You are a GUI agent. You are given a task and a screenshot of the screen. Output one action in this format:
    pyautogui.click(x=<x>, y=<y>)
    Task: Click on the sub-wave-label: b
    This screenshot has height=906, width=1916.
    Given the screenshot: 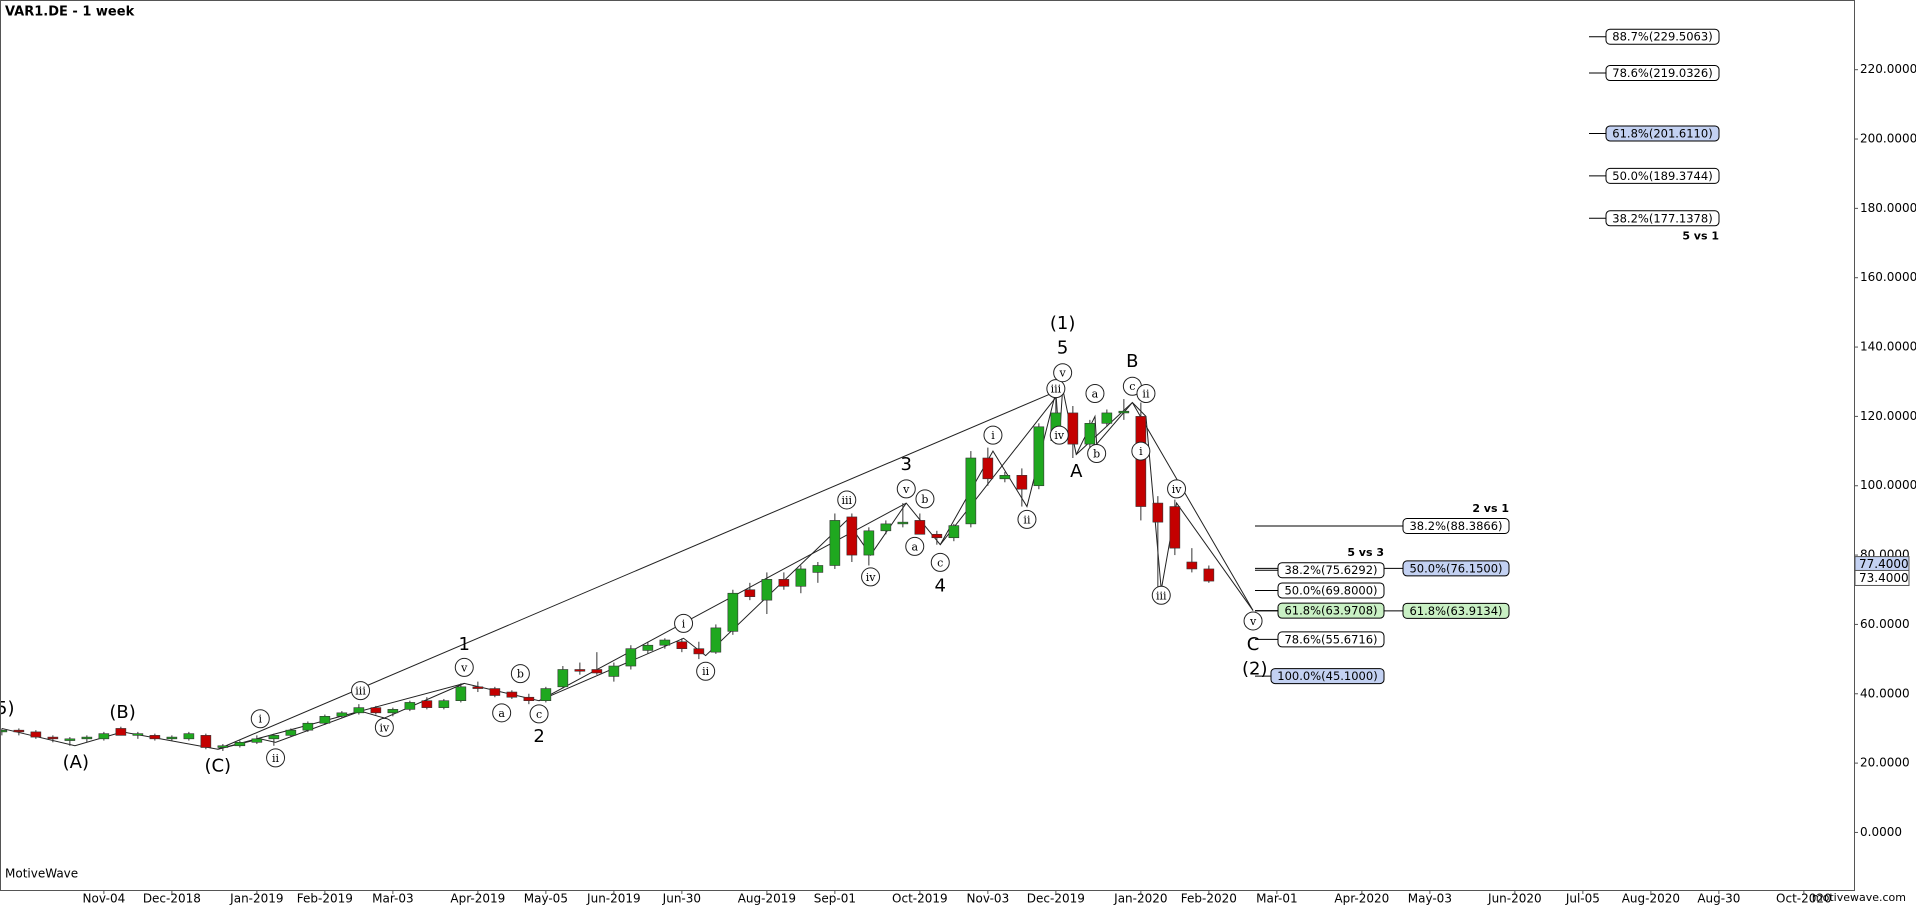 What is the action you would take?
    pyautogui.click(x=1096, y=453)
    